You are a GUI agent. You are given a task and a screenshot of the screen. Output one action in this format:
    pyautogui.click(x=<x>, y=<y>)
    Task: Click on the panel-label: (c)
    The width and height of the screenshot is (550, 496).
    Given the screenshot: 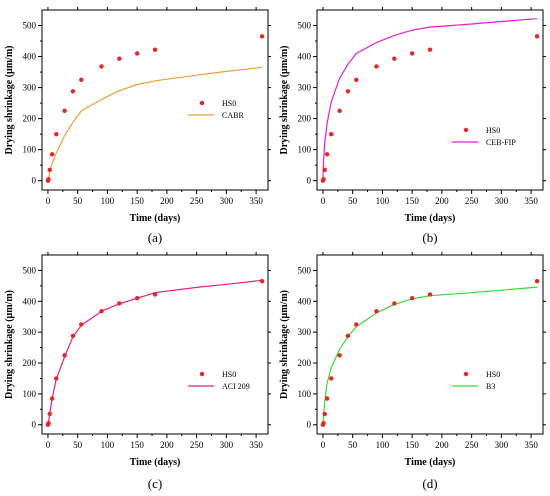 What is the action you would take?
    pyautogui.click(x=155, y=483)
    